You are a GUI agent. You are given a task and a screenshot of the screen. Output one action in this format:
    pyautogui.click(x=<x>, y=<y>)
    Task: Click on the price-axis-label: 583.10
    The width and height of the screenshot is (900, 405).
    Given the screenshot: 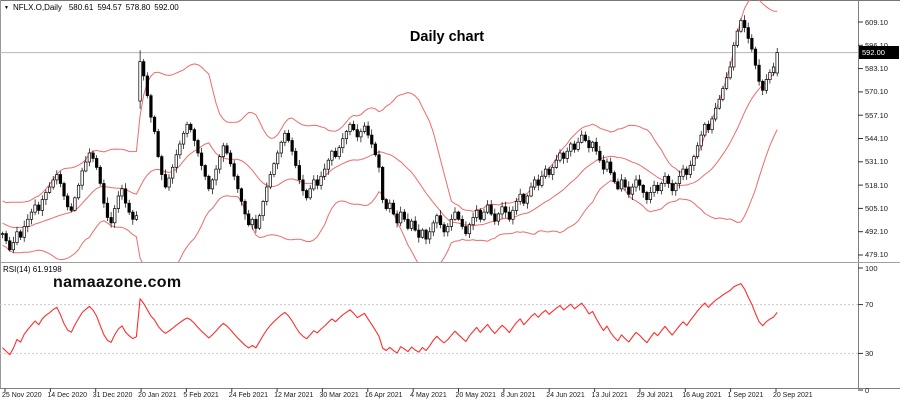 What is the action you would take?
    pyautogui.click(x=876, y=69)
    